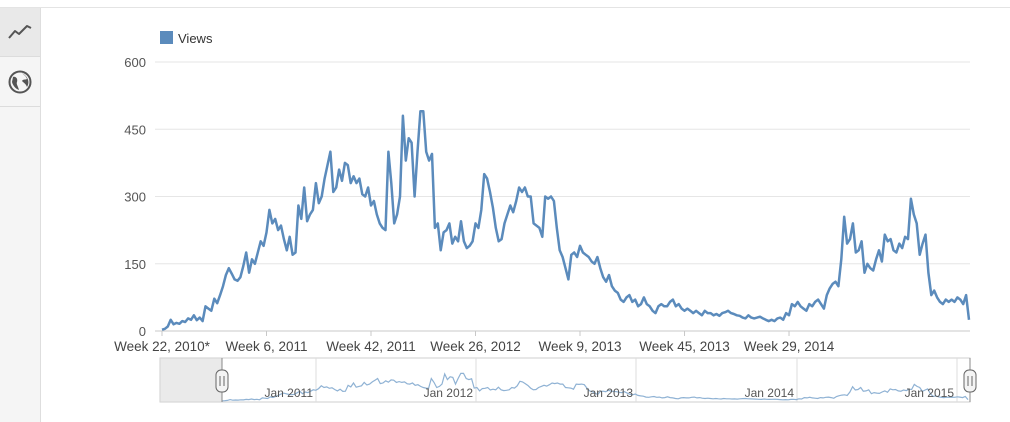 Image resolution: width=1010 pixels, height=422 pixels. What do you see at coordinates (20, 215) in the screenshot?
I see `sidebar` at bounding box center [20, 215].